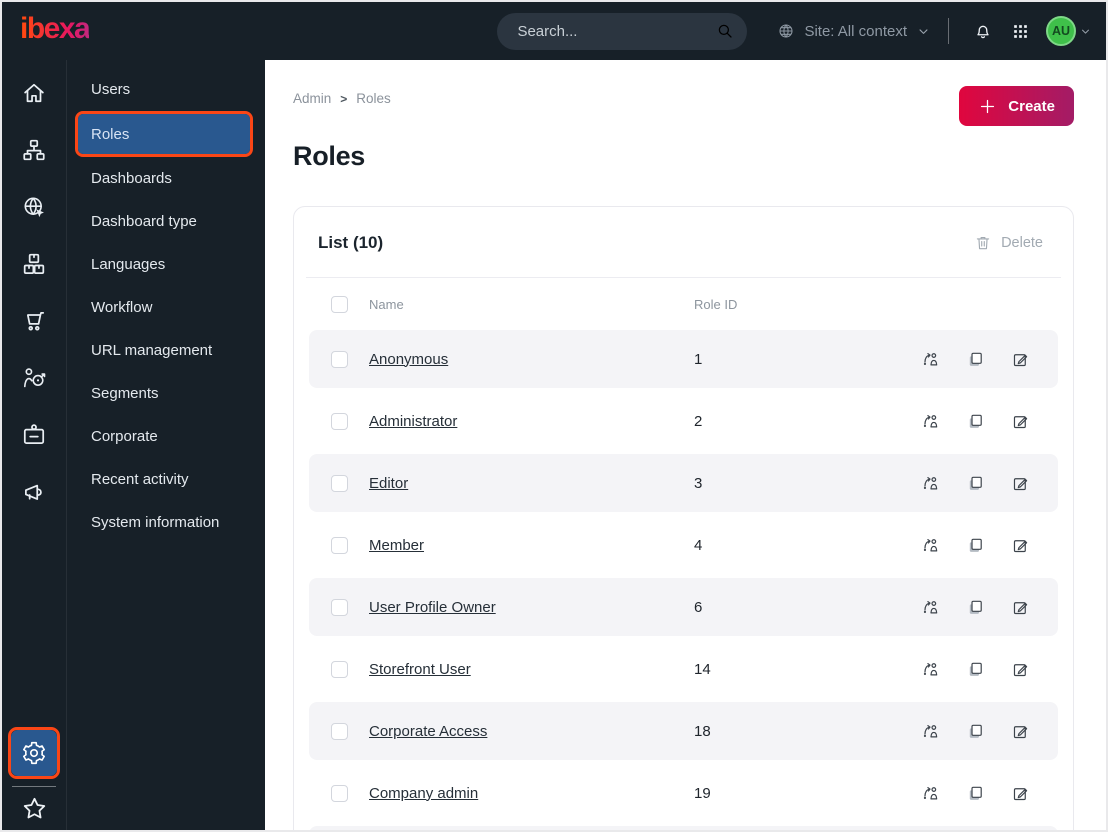 Image resolution: width=1108 pixels, height=832 pixels. I want to click on site-globe-cursor-icon, so click(34, 207).